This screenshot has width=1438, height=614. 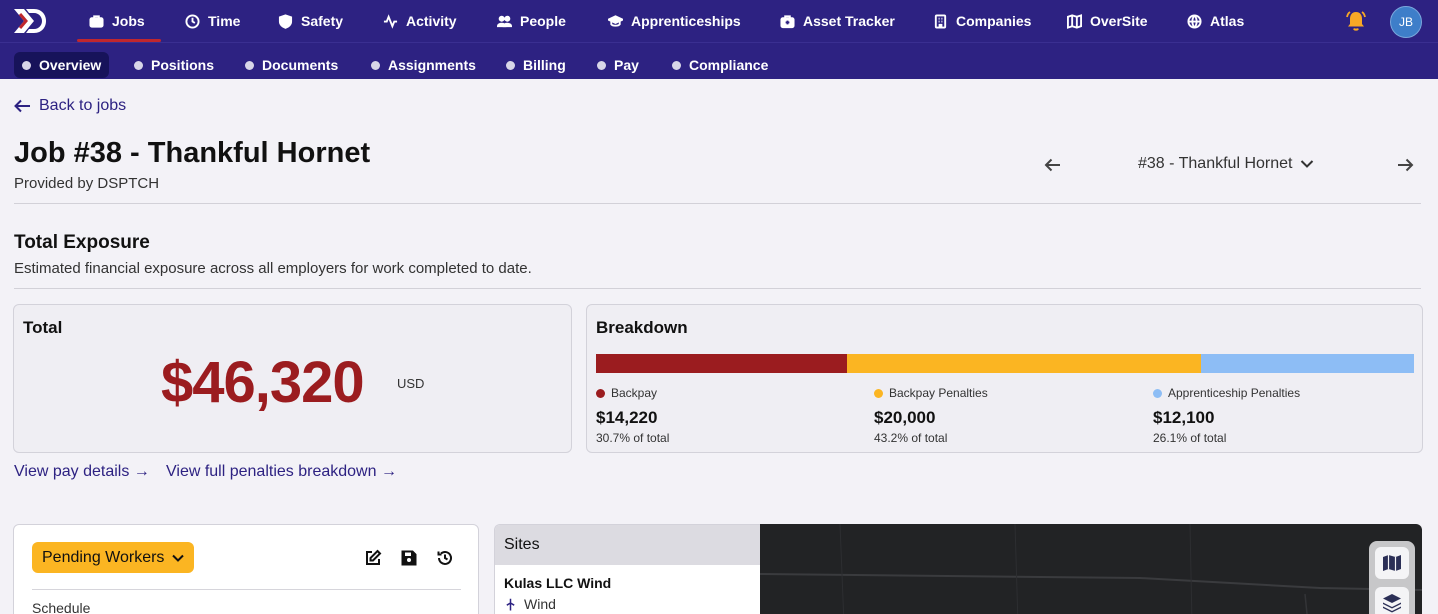 I want to click on activity-icon, so click(x=390, y=21).